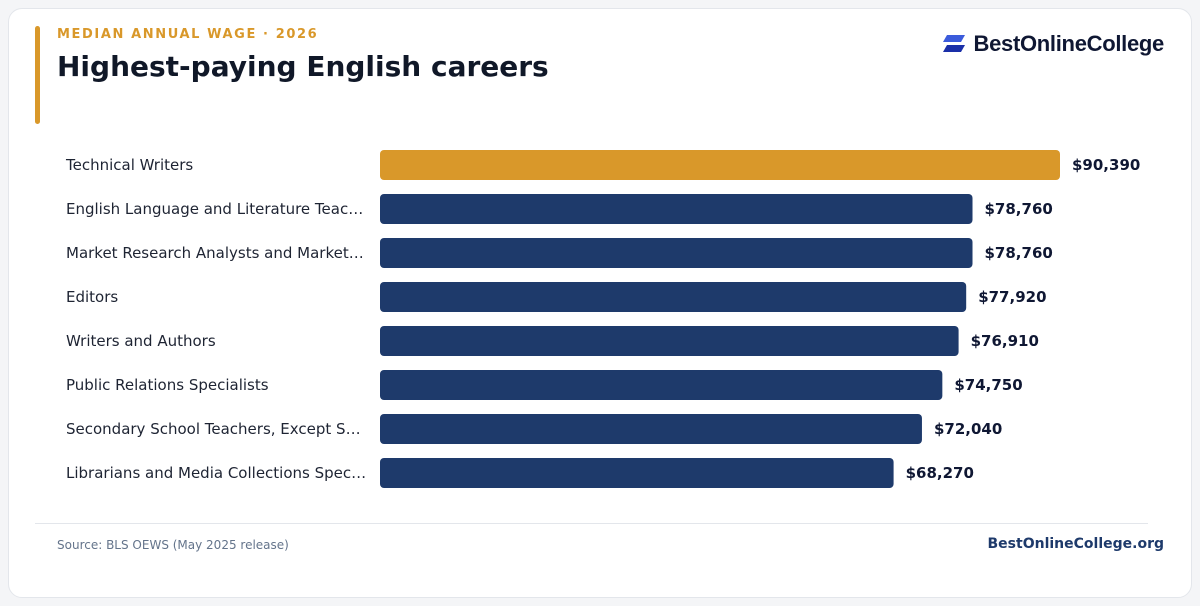 The image size is (1200, 606). Describe the element at coordinates (1012, 297) in the screenshot. I see `value-label: $77,920` at that location.